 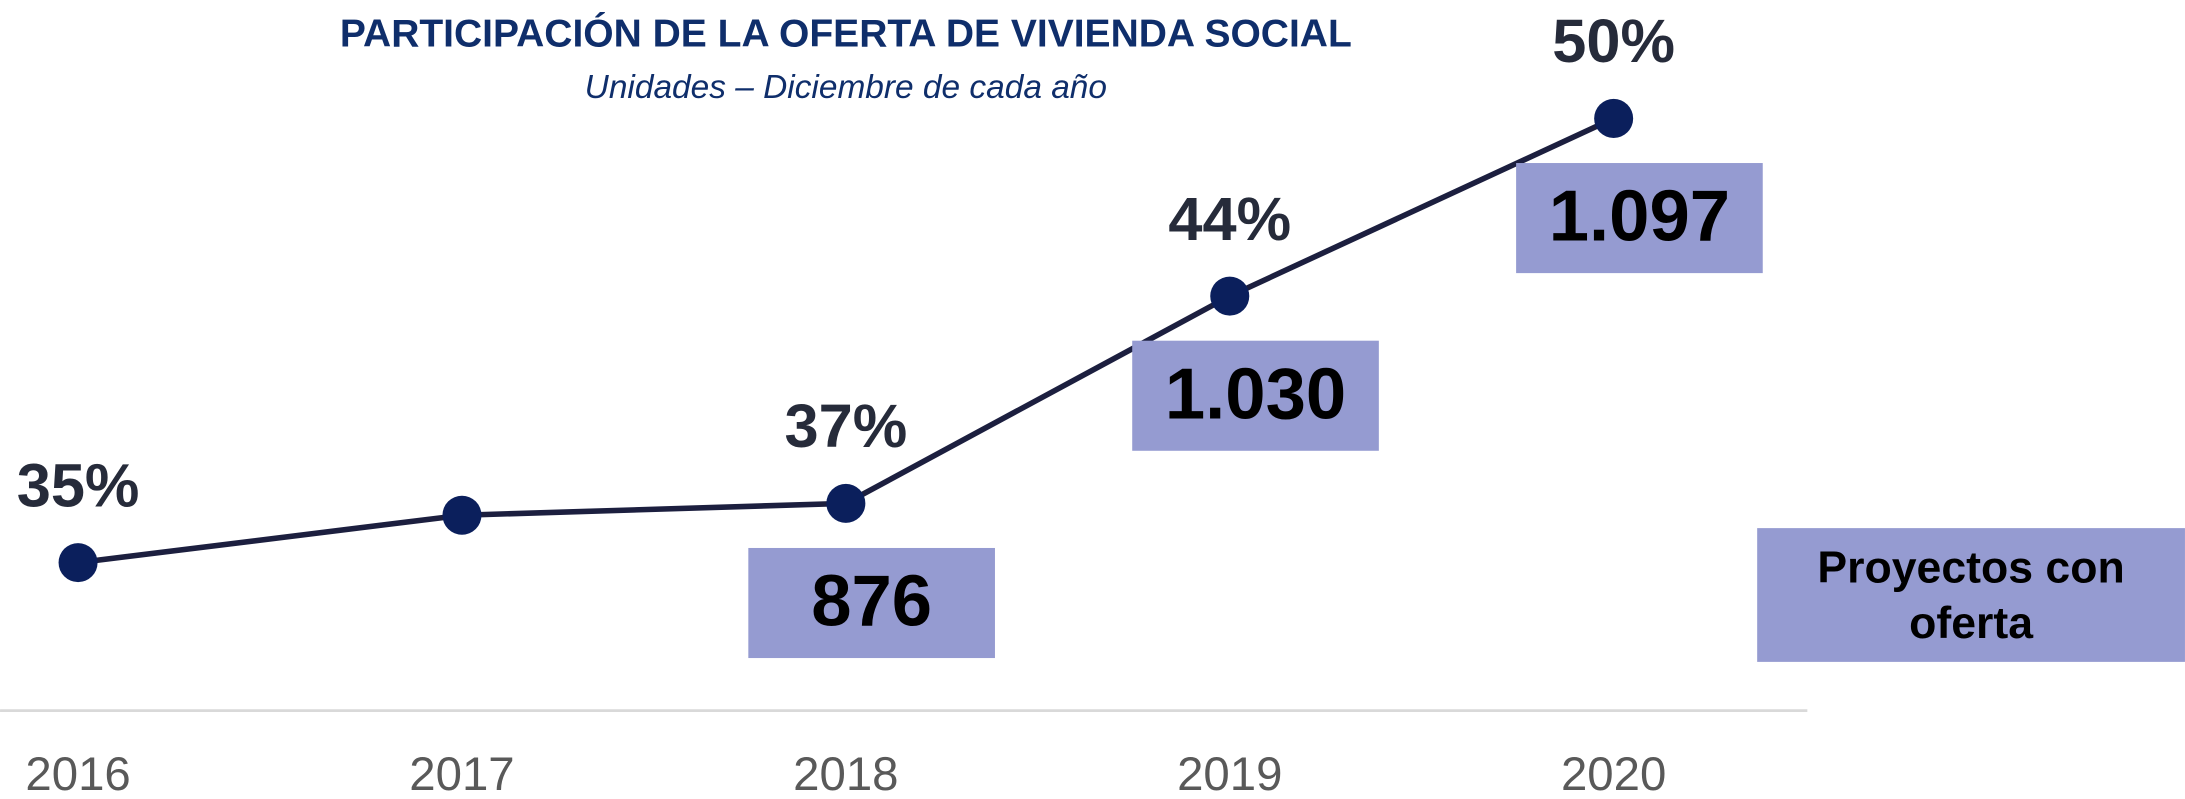 What do you see at coordinates (845, 773) in the screenshot?
I see `x-tick-label: 2018` at bounding box center [845, 773].